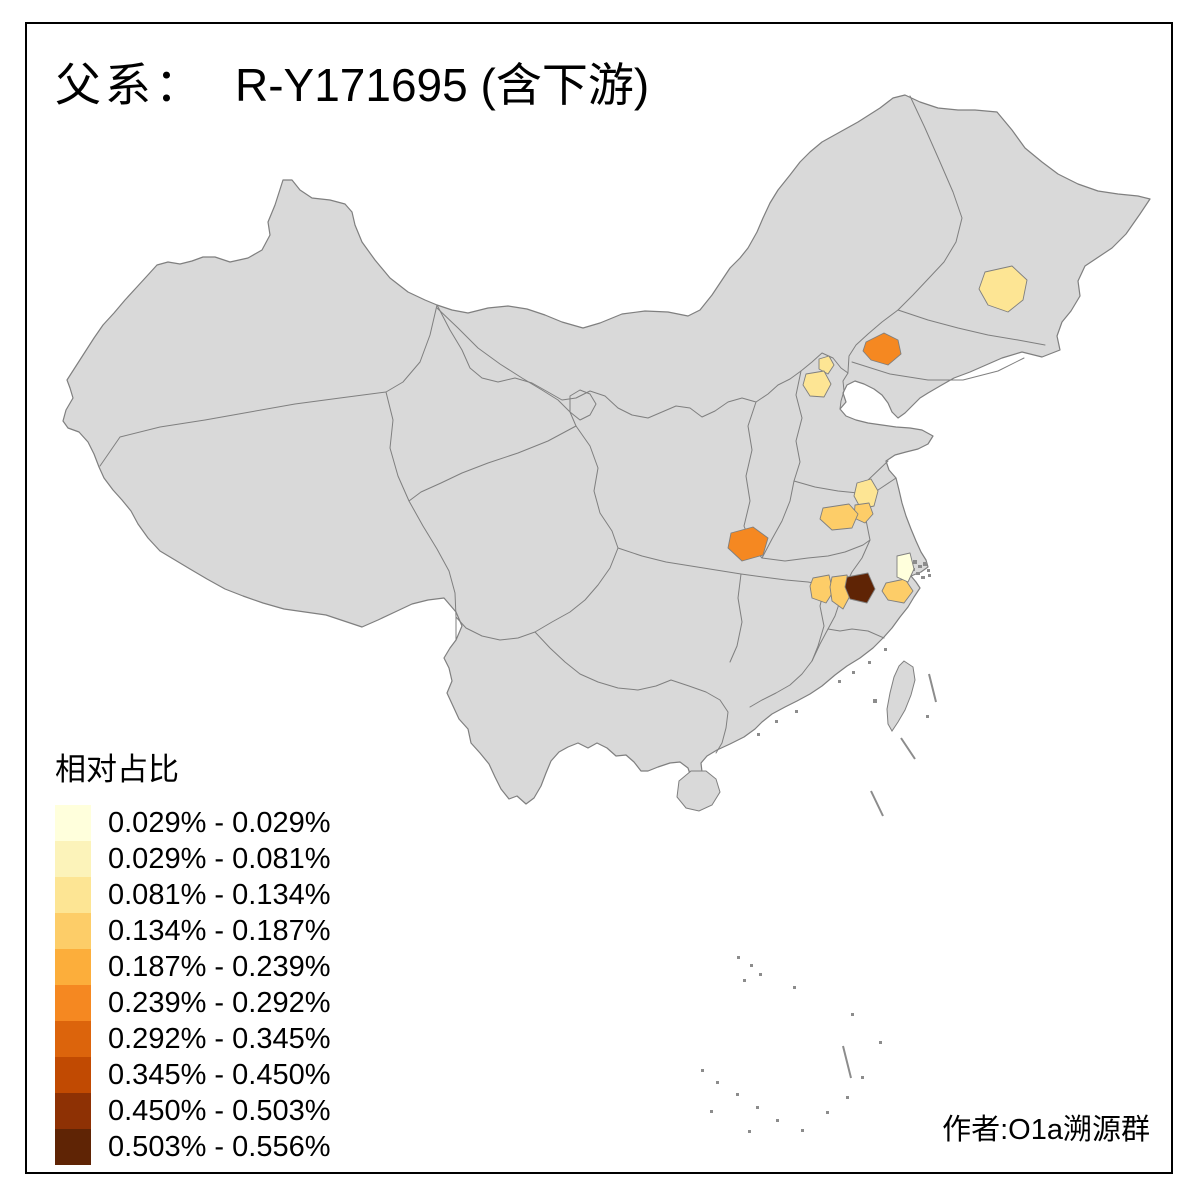  I want to click on small-islets, so click(816, 846).